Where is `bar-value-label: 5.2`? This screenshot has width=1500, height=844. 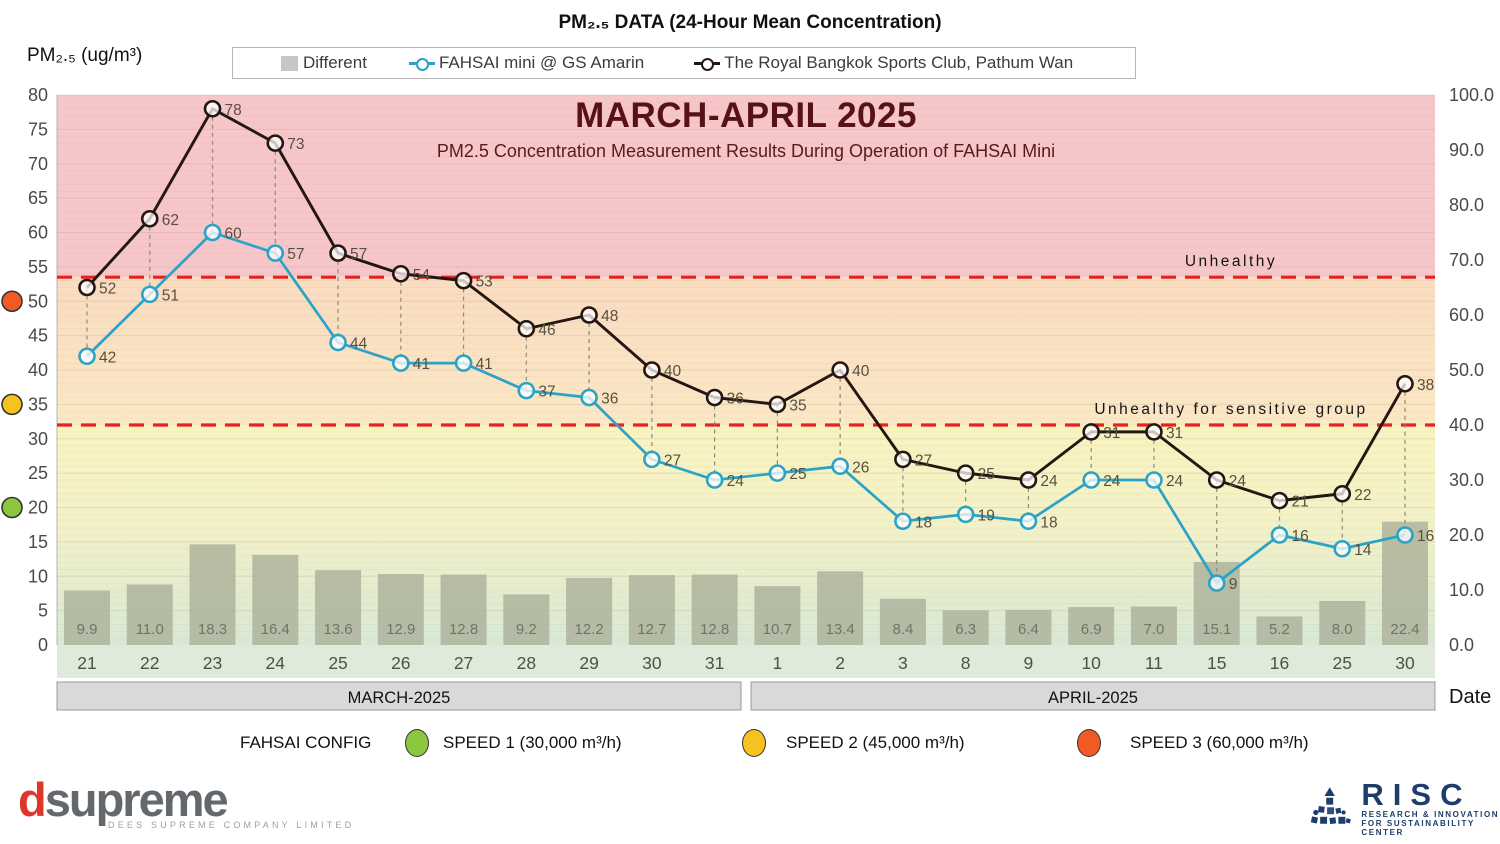 bar-value-label: 5.2 is located at coordinates (1279, 629).